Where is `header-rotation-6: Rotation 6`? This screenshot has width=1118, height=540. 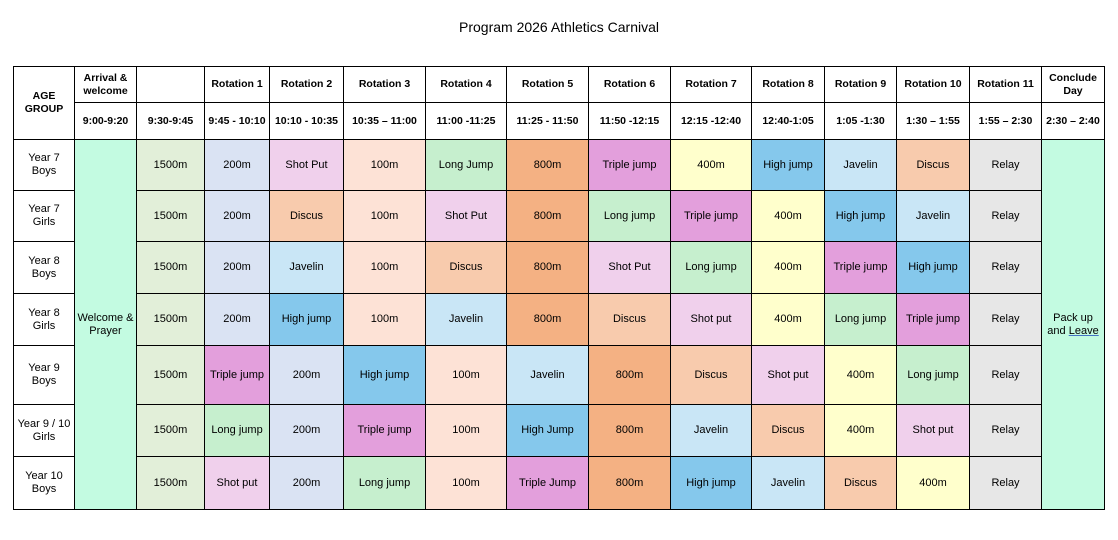
header-rotation-6: Rotation 6 is located at coordinates (629, 84).